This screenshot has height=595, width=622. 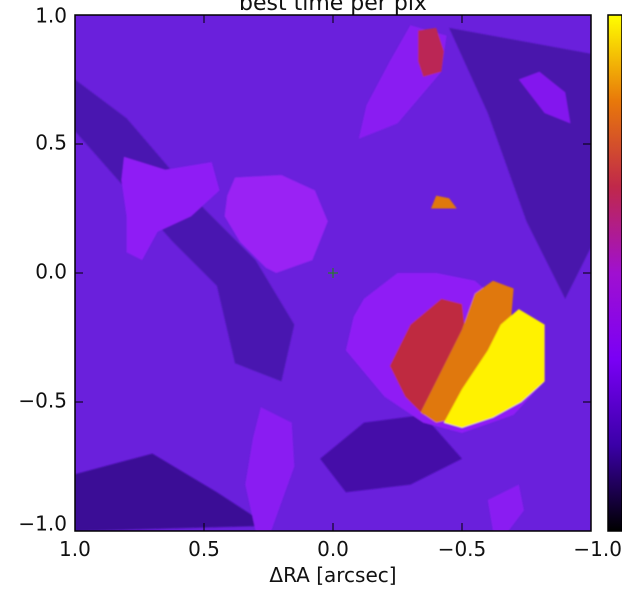 I want to click on chart-title: best time per pix, so click(x=333, y=8).